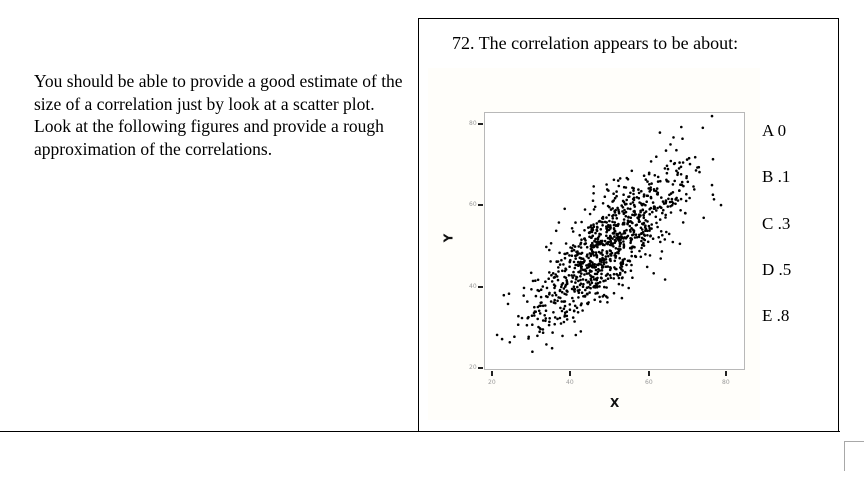  What do you see at coordinates (776, 235) in the screenshot?
I see `answer-options: A 0 B .1 C .3 D .5 E .8` at bounding box center [776, 235].